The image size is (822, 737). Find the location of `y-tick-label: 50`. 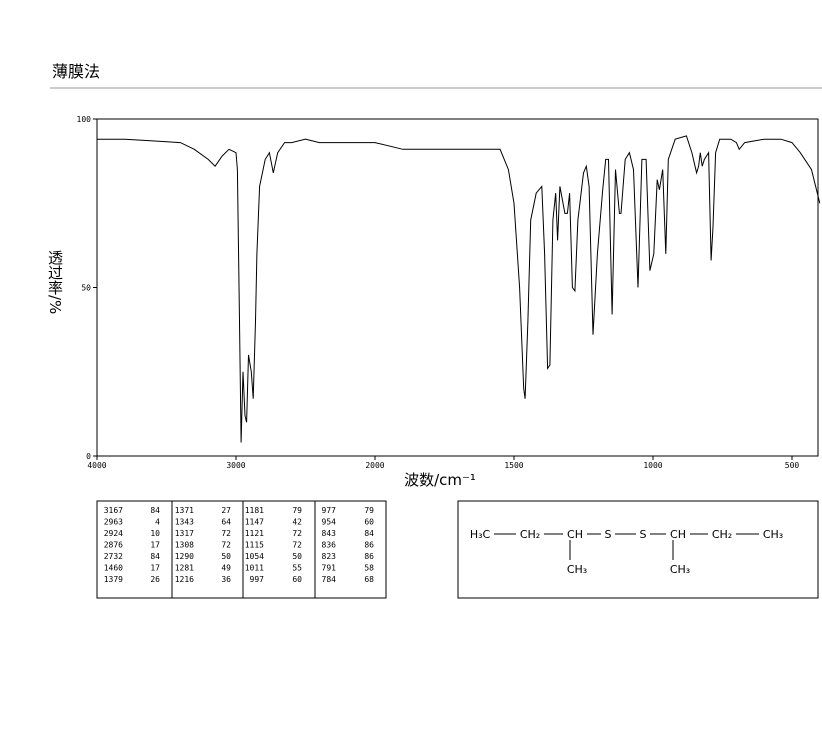

y-tick-label: 50 is located at coordinates (86, 288).